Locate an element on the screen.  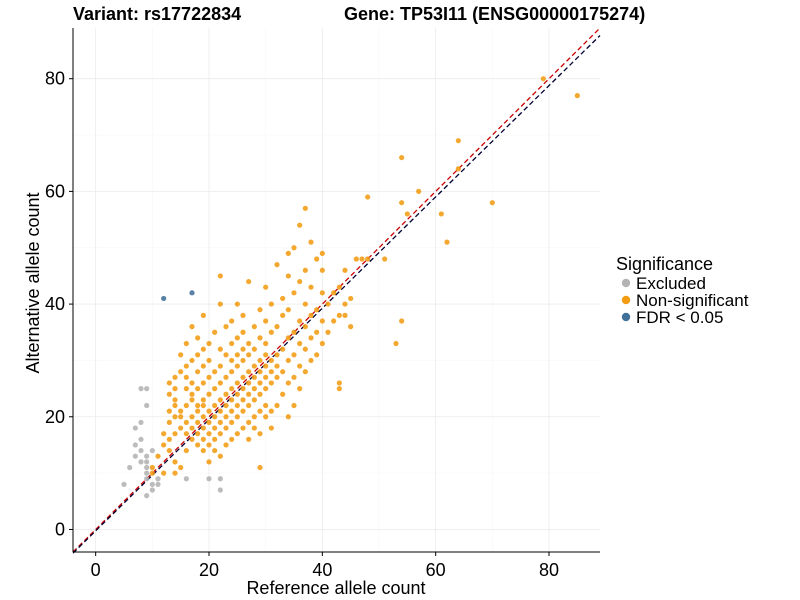
legend-label-non-significant: Non-significant is located at coordinates (692, 300).